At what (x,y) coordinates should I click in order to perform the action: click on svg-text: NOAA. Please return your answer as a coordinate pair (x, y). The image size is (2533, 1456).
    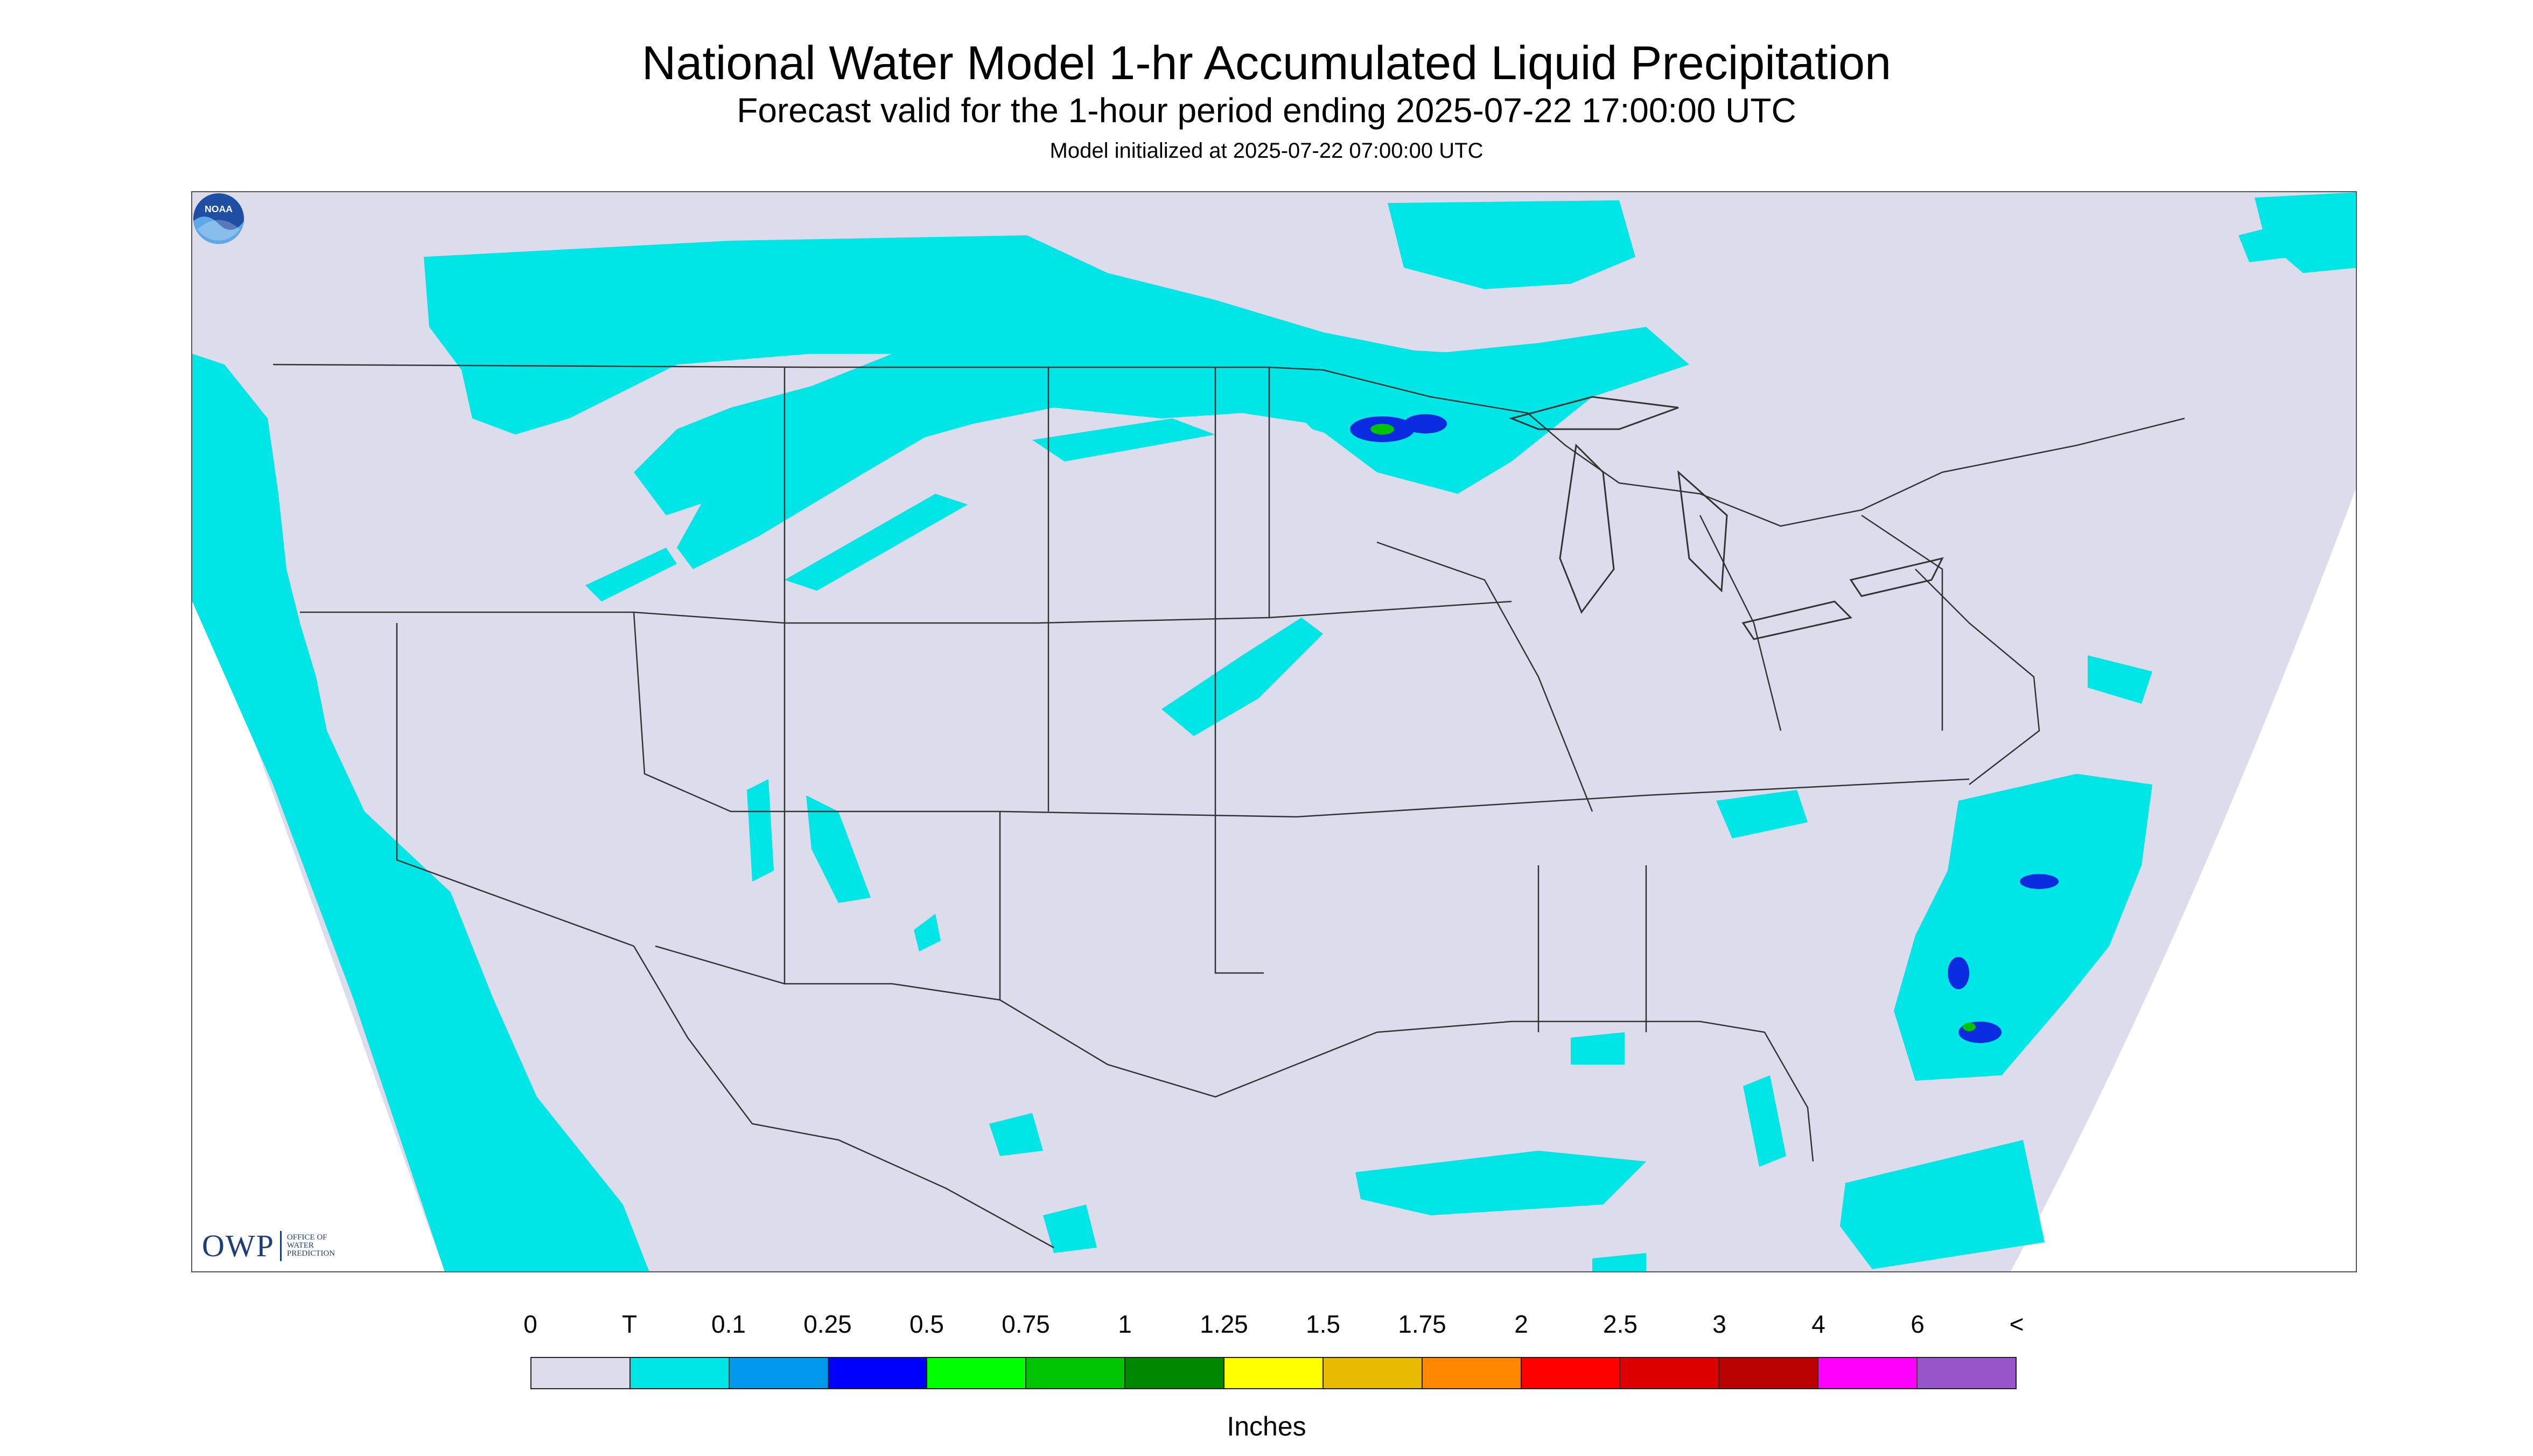
    Looking at the image, I should click on (219, 209).